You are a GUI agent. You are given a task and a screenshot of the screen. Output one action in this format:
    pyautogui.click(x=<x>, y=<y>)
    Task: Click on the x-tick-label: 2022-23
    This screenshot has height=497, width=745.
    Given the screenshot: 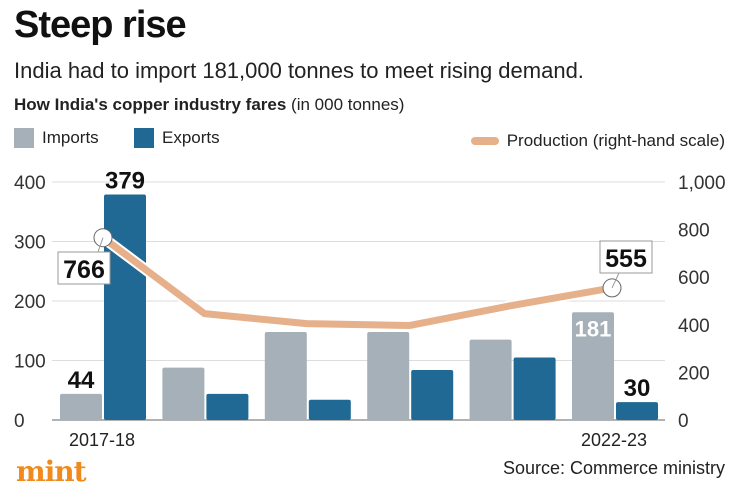 What is the action you would take?
    pyautogui.click(x=614, y=440)
    